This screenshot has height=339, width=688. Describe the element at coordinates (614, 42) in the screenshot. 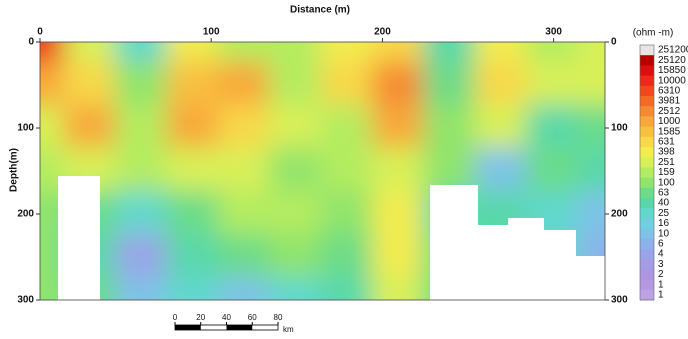

I see `y-tick-label-right: 0` at that location.